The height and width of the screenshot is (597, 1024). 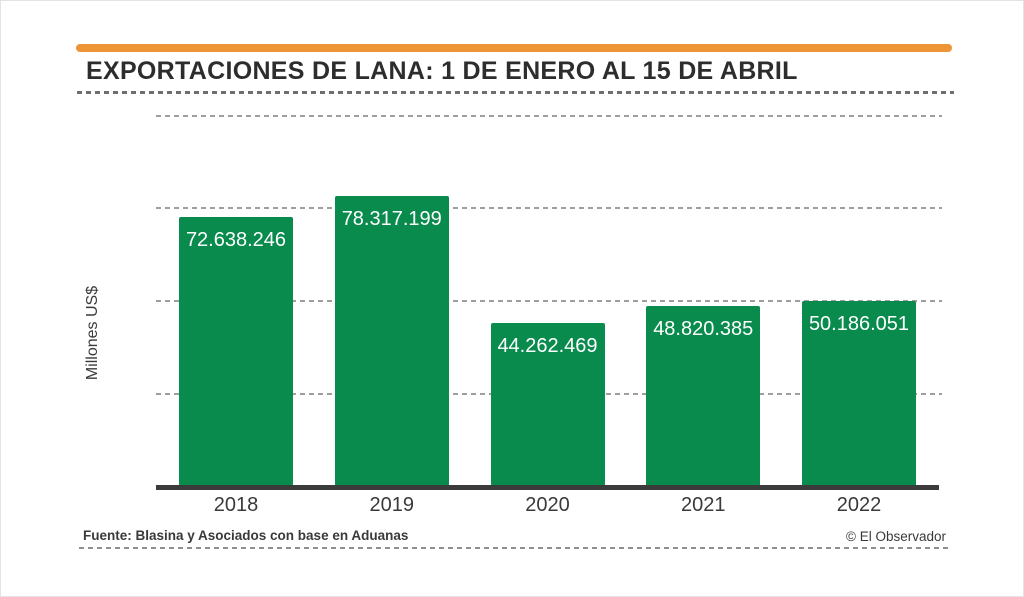 I want to click on bar-2019: 78.317.199, so click(x=391, y=341).